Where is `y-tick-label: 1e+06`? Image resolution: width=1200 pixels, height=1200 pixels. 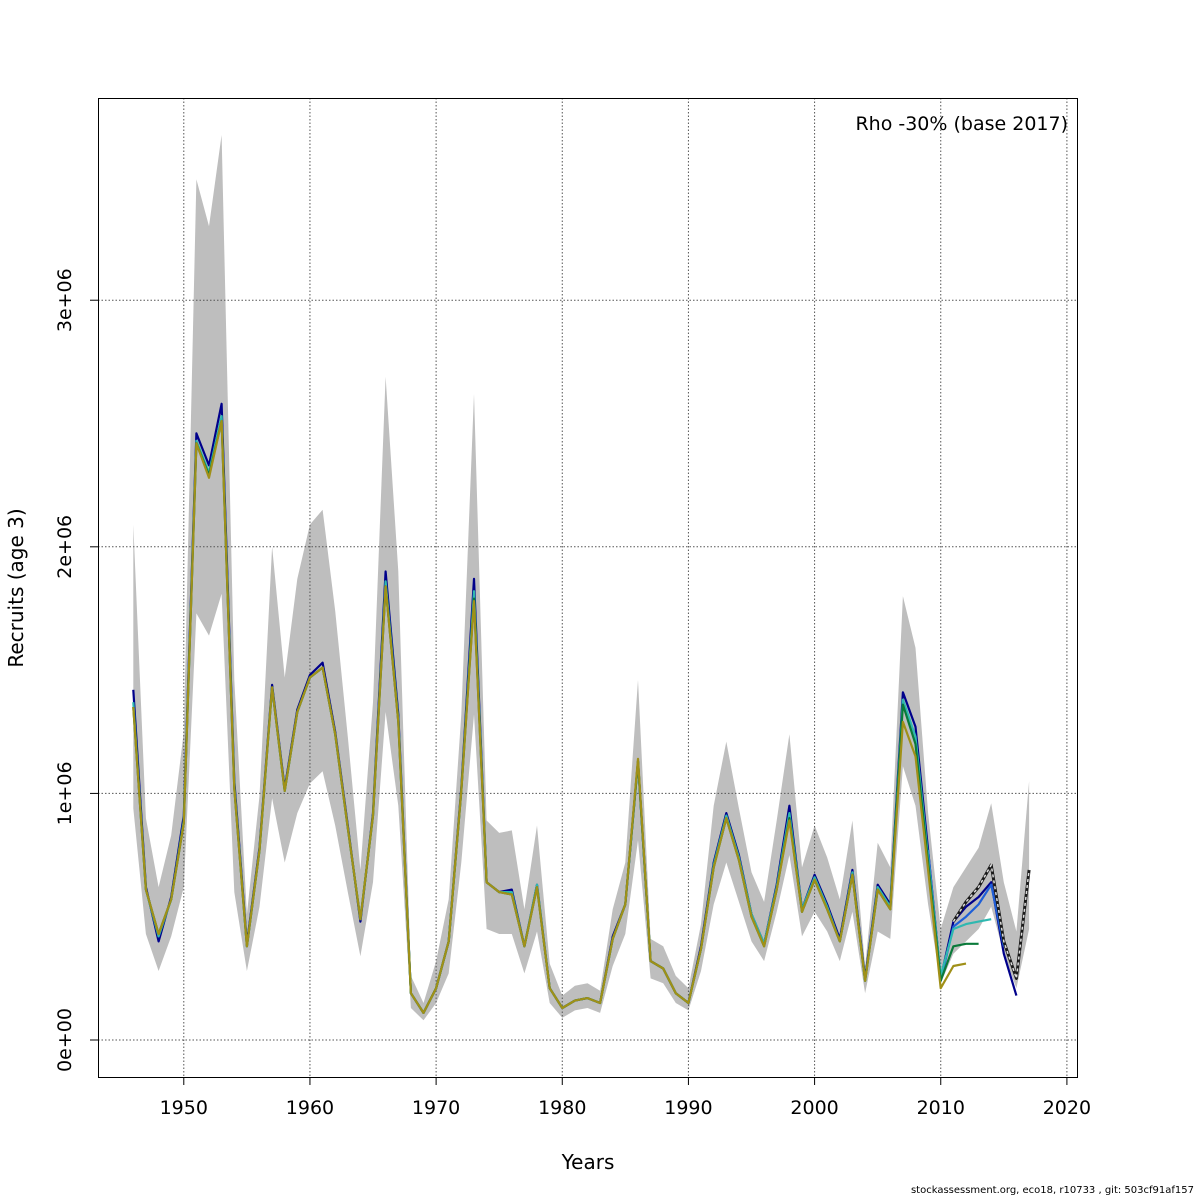
y-tick-label: 1e+06 is located at coordinates (65, 793).